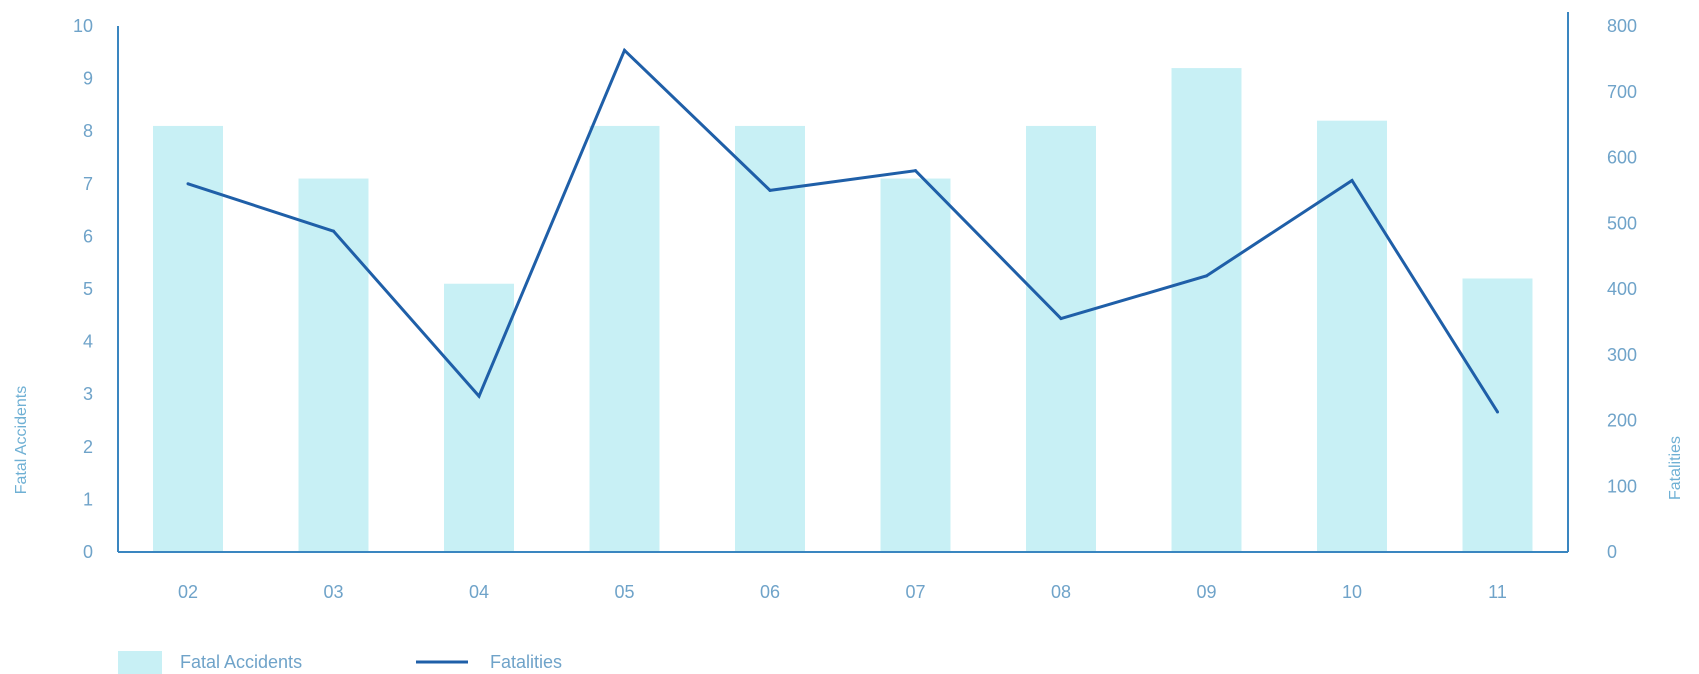  What do you see at coordinates (21, 440) in the screenshot?
I see `y-axis-title-left: Fatal Accidents` at bounding box center [21, 440].